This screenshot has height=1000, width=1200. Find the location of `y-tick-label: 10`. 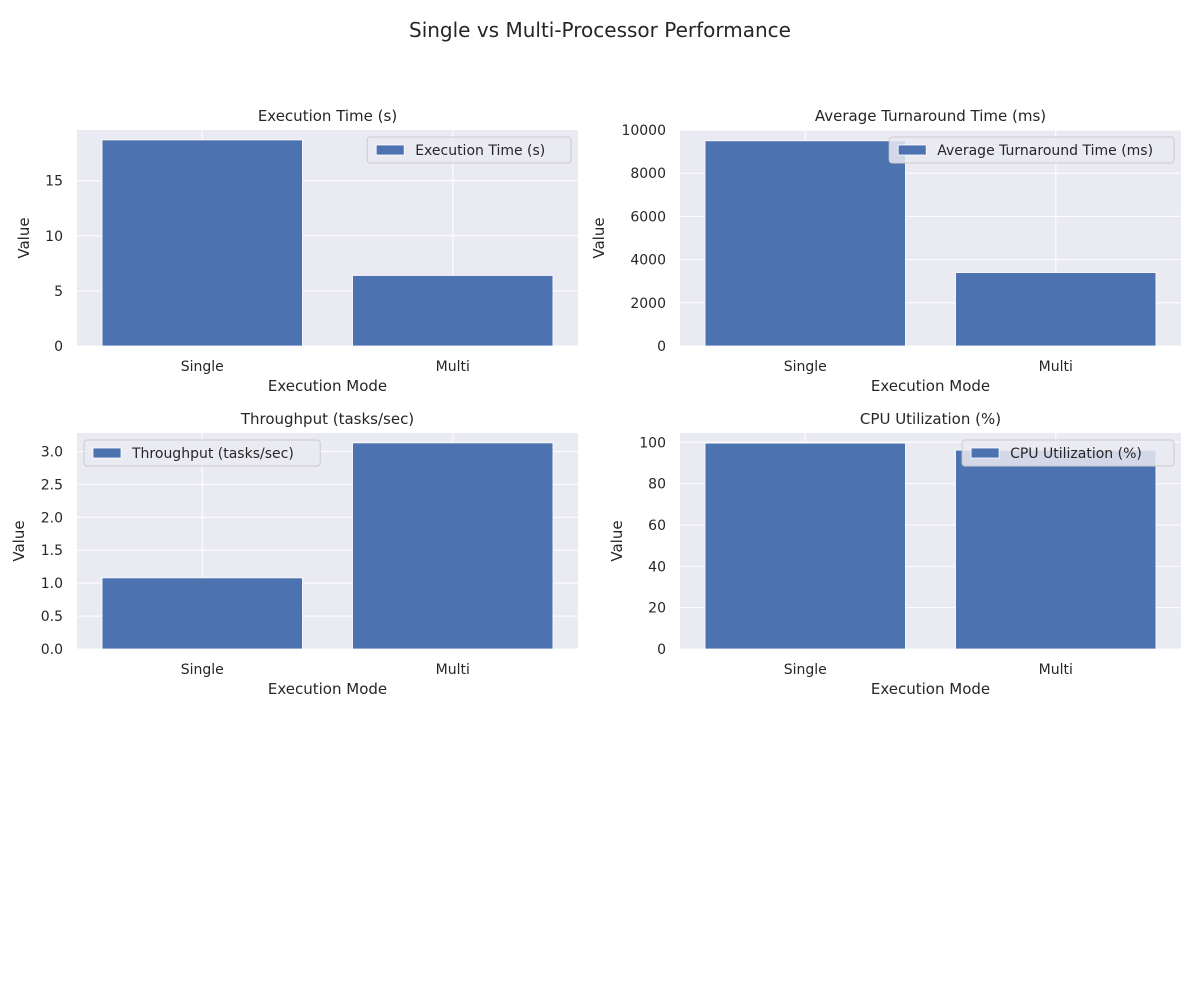

y-tick-label: 10 is located at coordinates (54, 237).